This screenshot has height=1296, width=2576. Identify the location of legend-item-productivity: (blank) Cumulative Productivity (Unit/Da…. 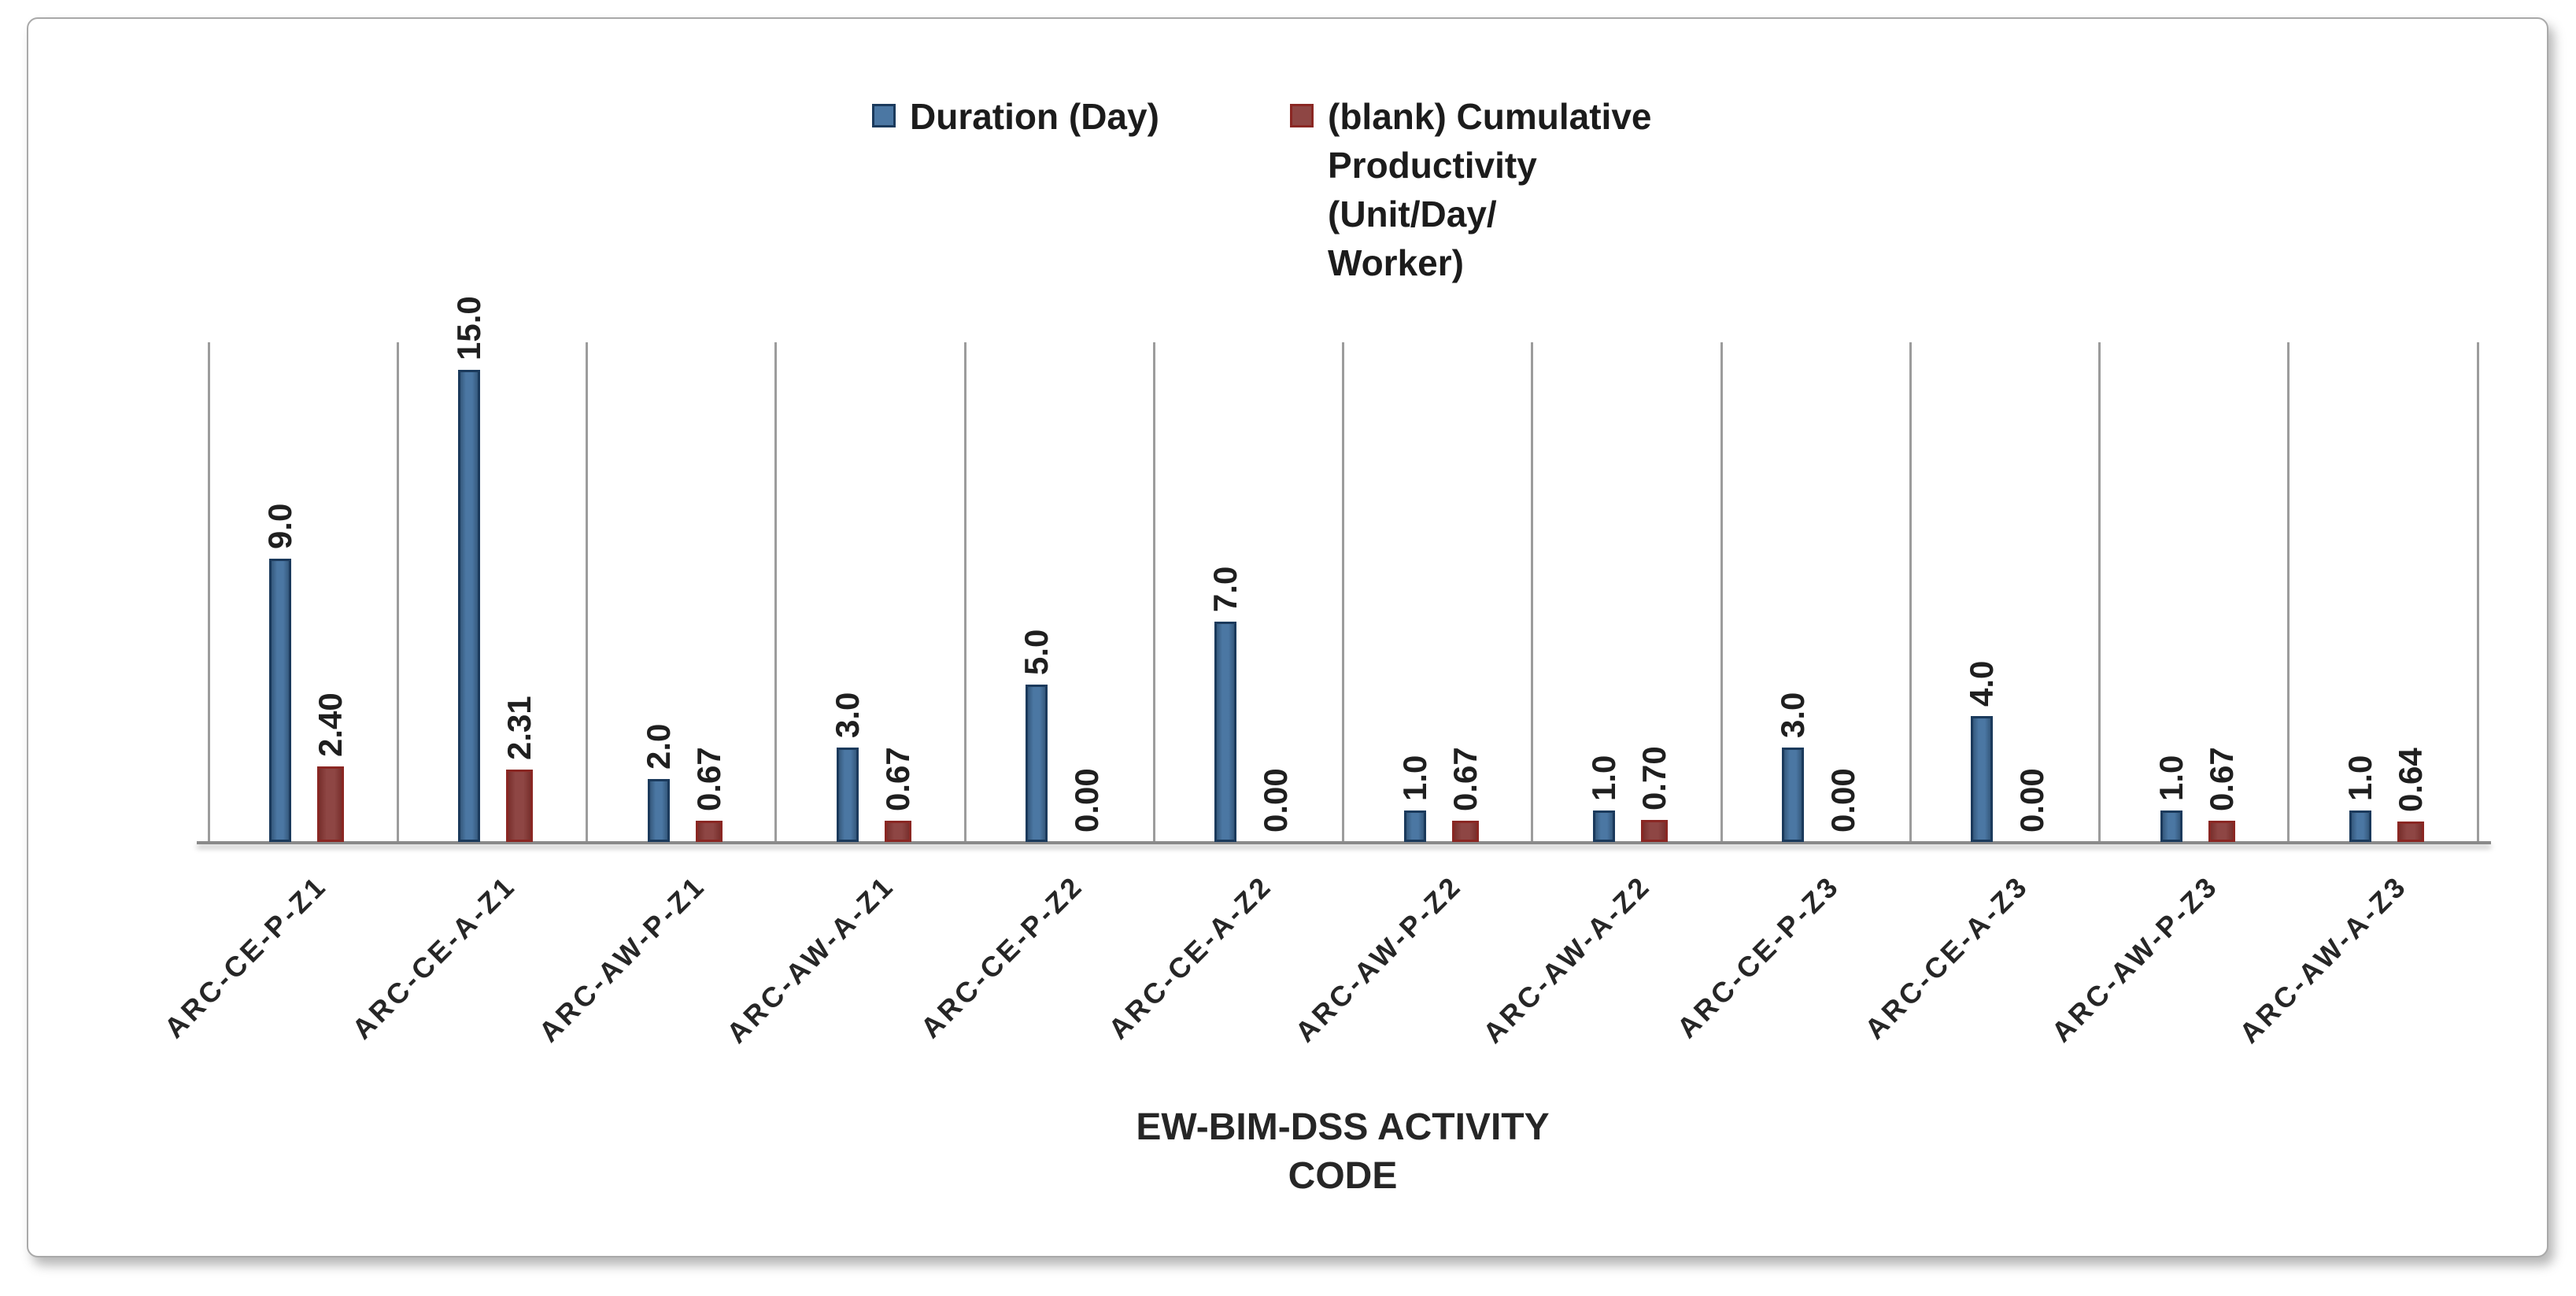
(1471, 189).